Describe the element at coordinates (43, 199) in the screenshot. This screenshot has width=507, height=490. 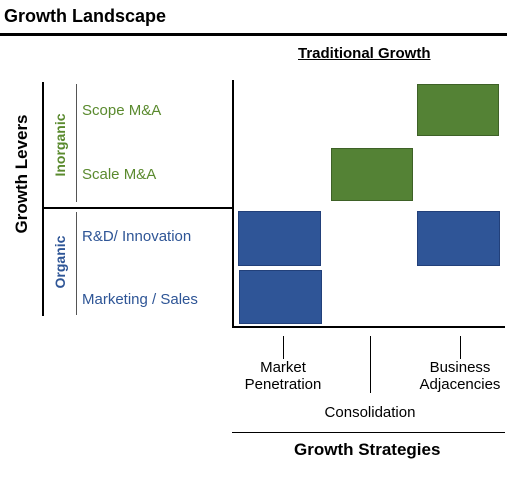
I see `levers-bracket-line` at that location.